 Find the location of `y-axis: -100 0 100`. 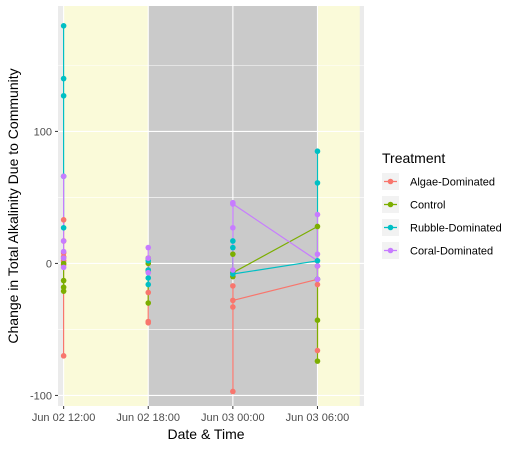

y-axis: -100 0 100 is located at coordinates (44, 264).